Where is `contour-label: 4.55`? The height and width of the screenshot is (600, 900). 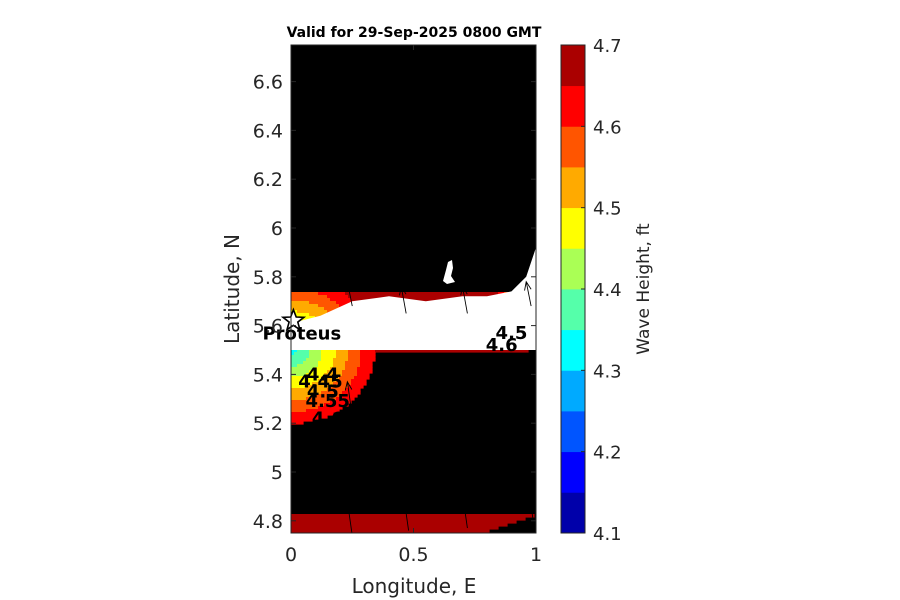 contour-label: 4.55 is located at coordinates (328, 401).